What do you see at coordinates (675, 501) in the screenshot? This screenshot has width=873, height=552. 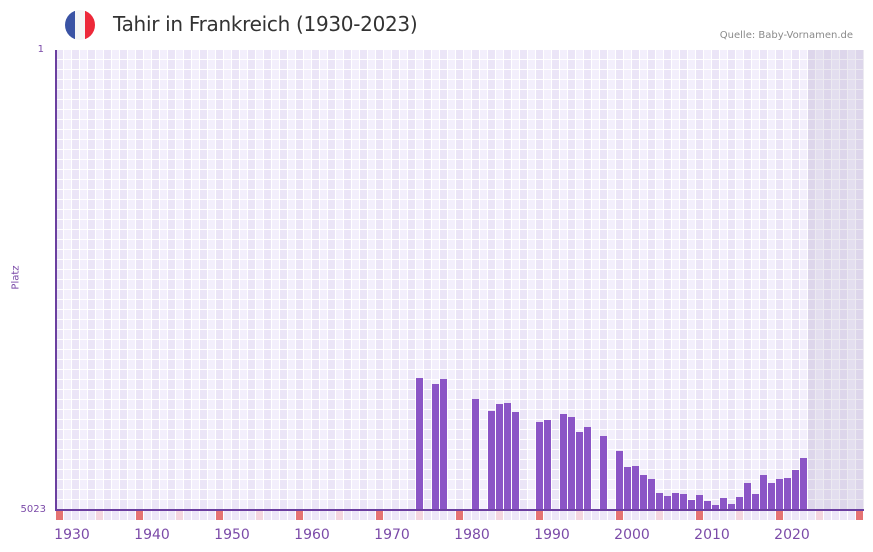 I see `bar-2007` at bounding box center [675, 501].